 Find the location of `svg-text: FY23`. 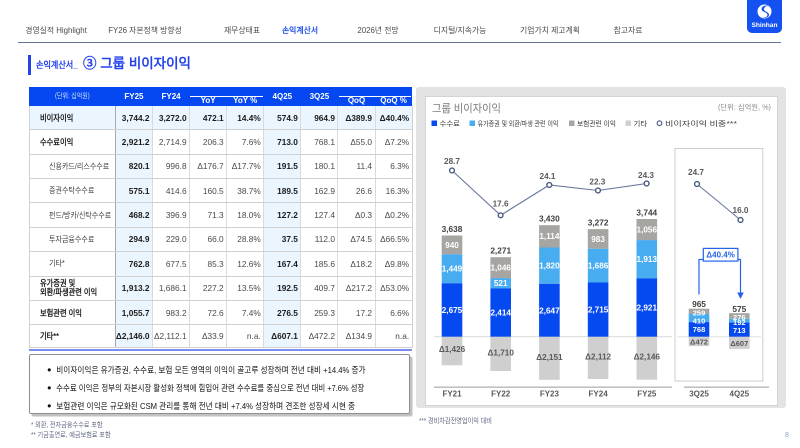

svg-text: FY23 is located at coordinates (550, 393).